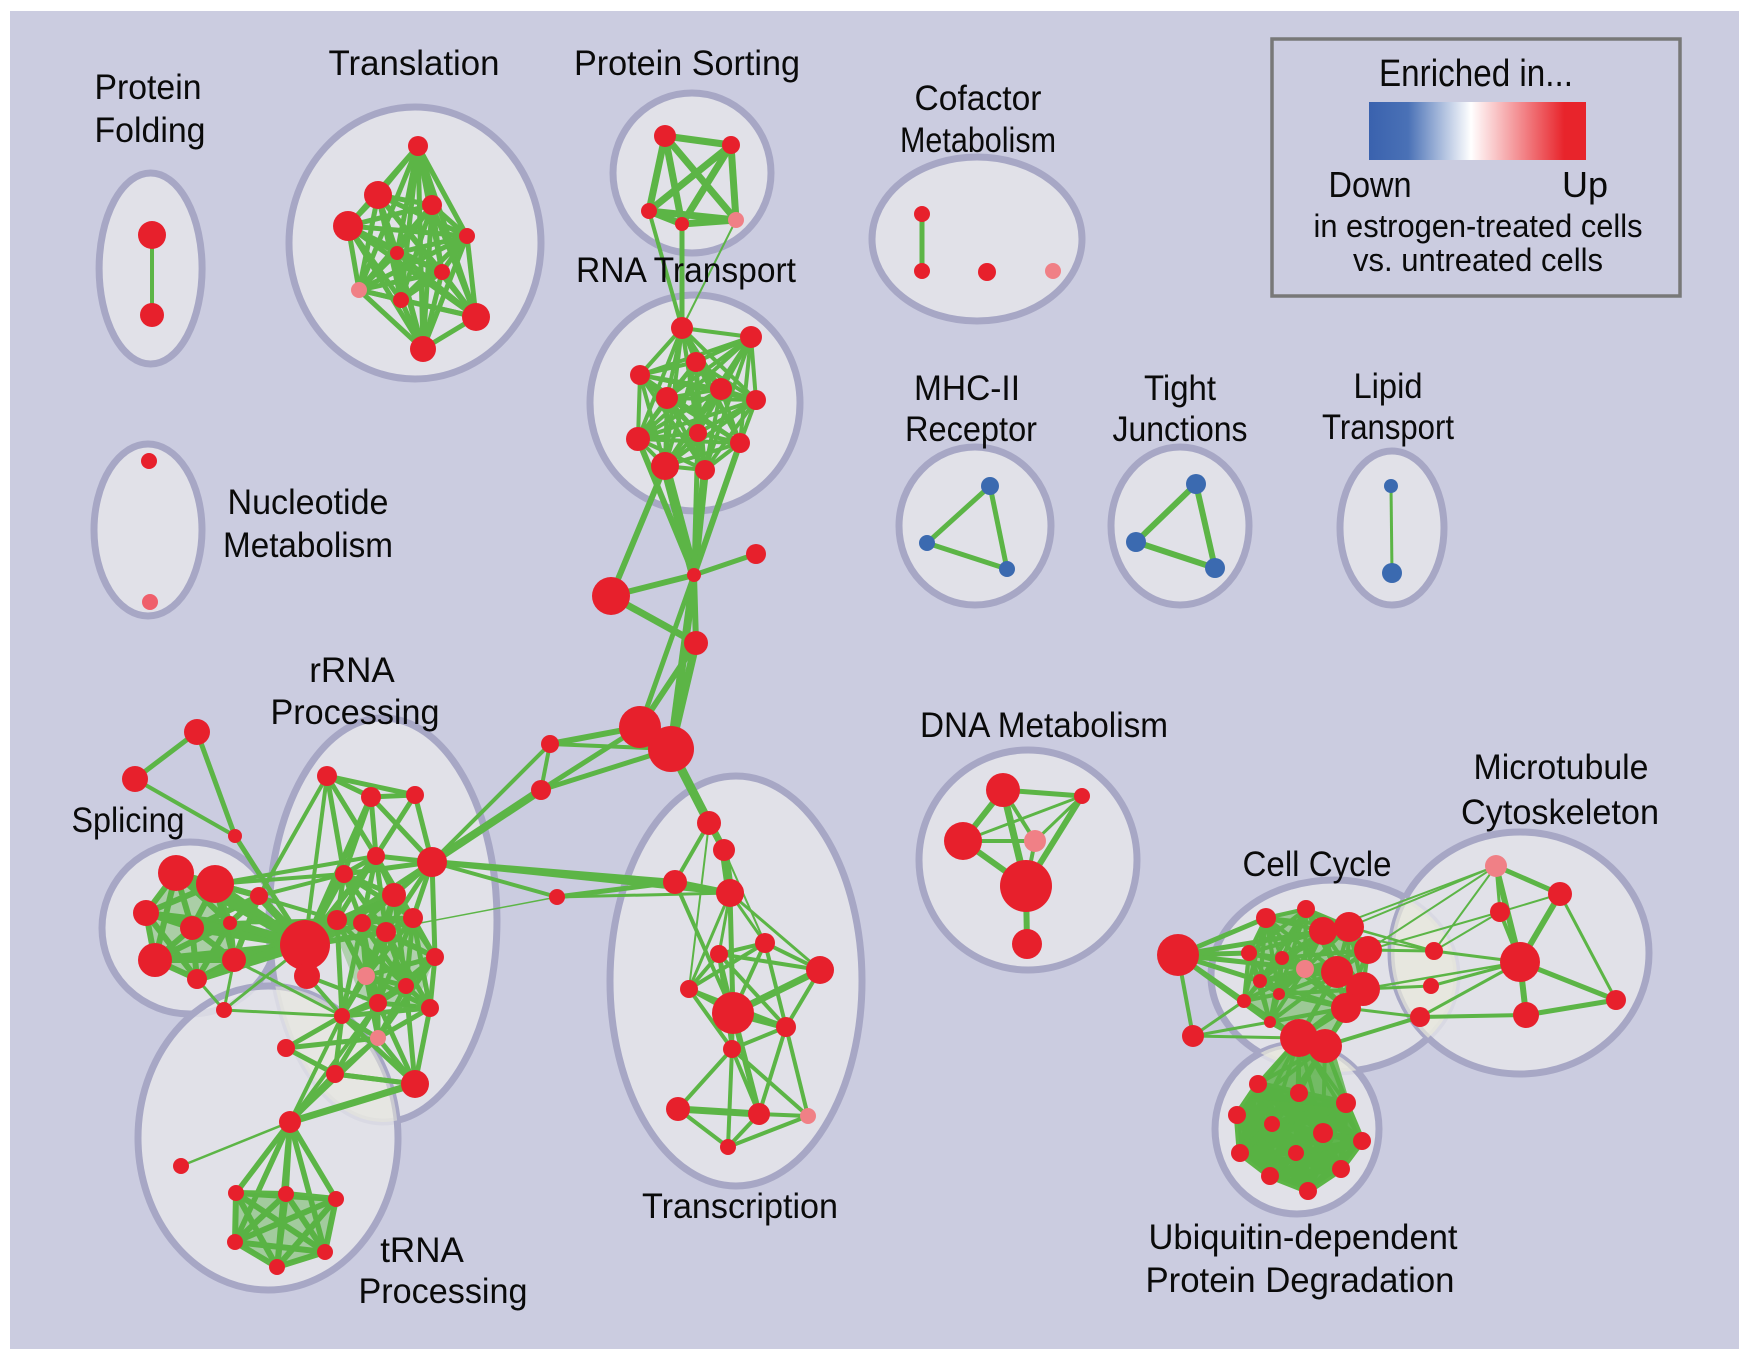 Image resolution: width=1750 pixels, height=1360 pixels. Describe the element at coordinates (1180, 388) in the screenshot. I see `svg-text: Tight` at that location.